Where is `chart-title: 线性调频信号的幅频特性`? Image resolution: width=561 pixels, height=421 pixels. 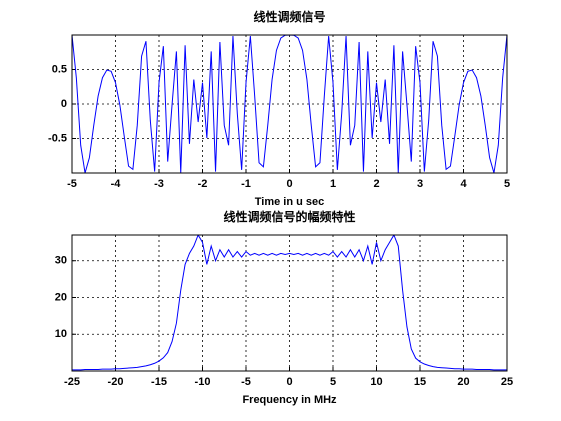 chart-title: 线性调频信号的幅频特性 is located at coordinates (289, 216).